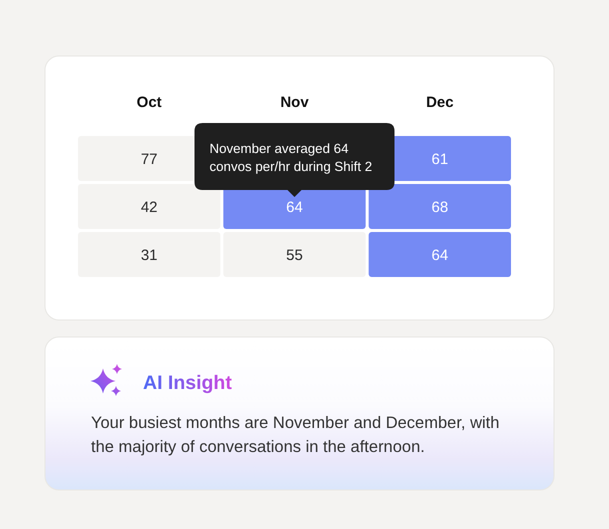  Describe the element at coordinates (439, 207) in the screenshot. I see `data-label: 68` at that location.